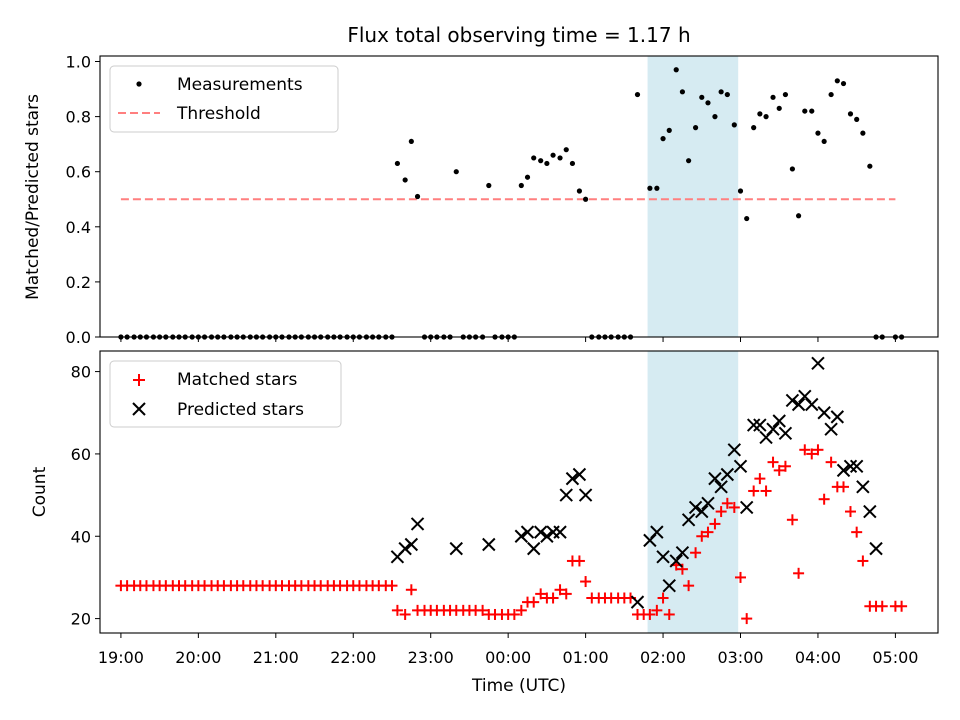 This screenshot has width=960, height=720. I want to click on x-tick-label: 19:00, so click(121, 657).